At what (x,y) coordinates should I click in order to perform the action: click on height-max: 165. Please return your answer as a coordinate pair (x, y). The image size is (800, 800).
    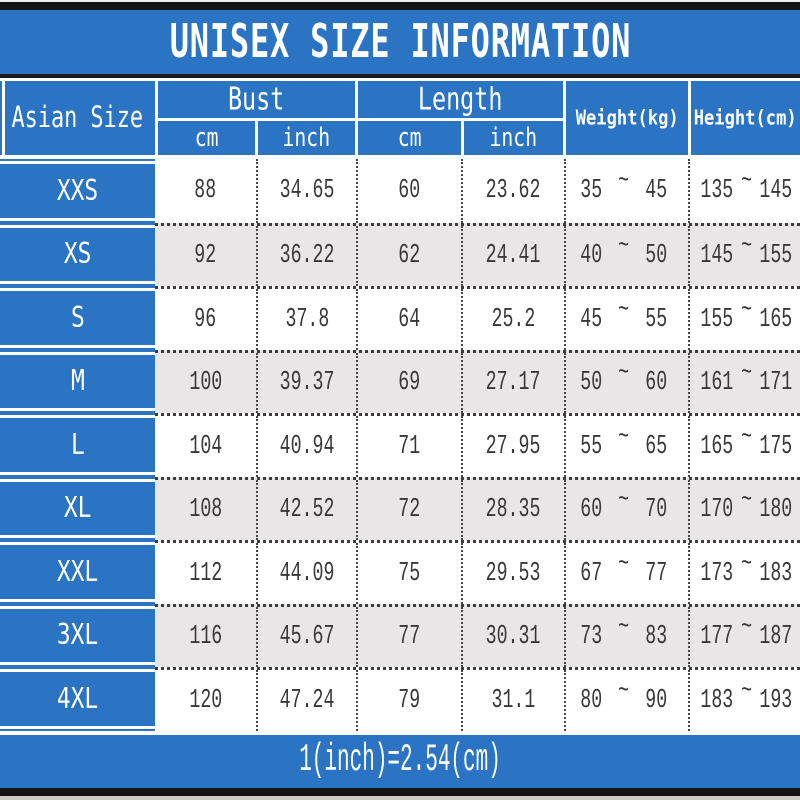
    Looking at the image, I should click on (776, 319).